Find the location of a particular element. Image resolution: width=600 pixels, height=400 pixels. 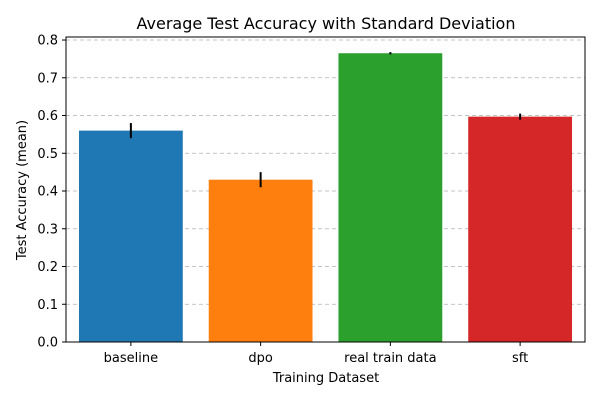

x-axis-label: Training Dataset is located at coordinates (325, 378).